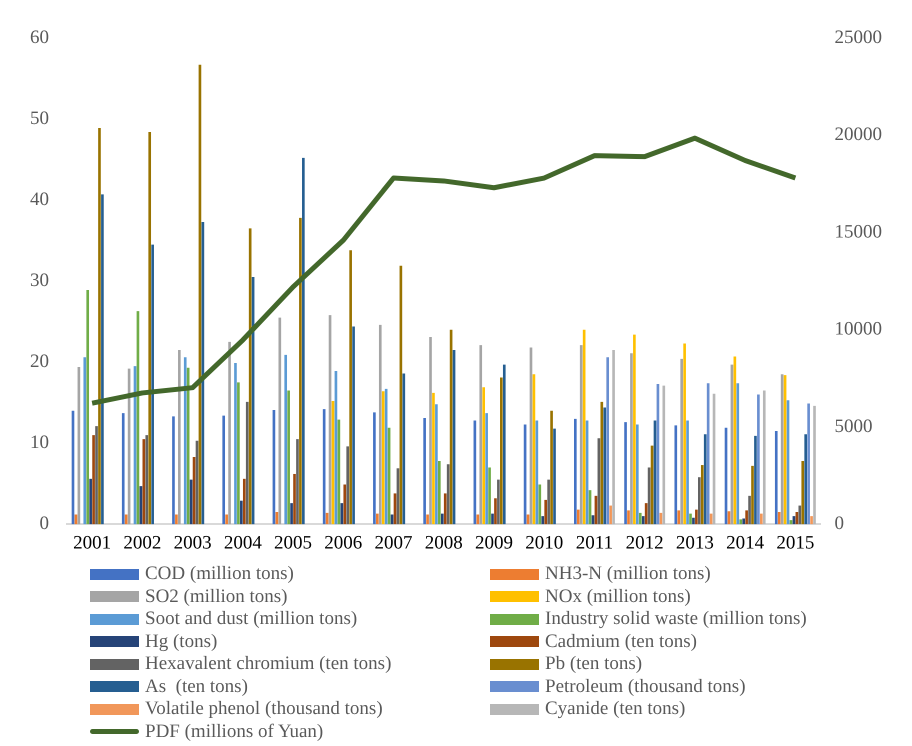  Describe the element at coordinates (745, 543) in the screenshot. I see `x-tick-label: 2014` at that location.